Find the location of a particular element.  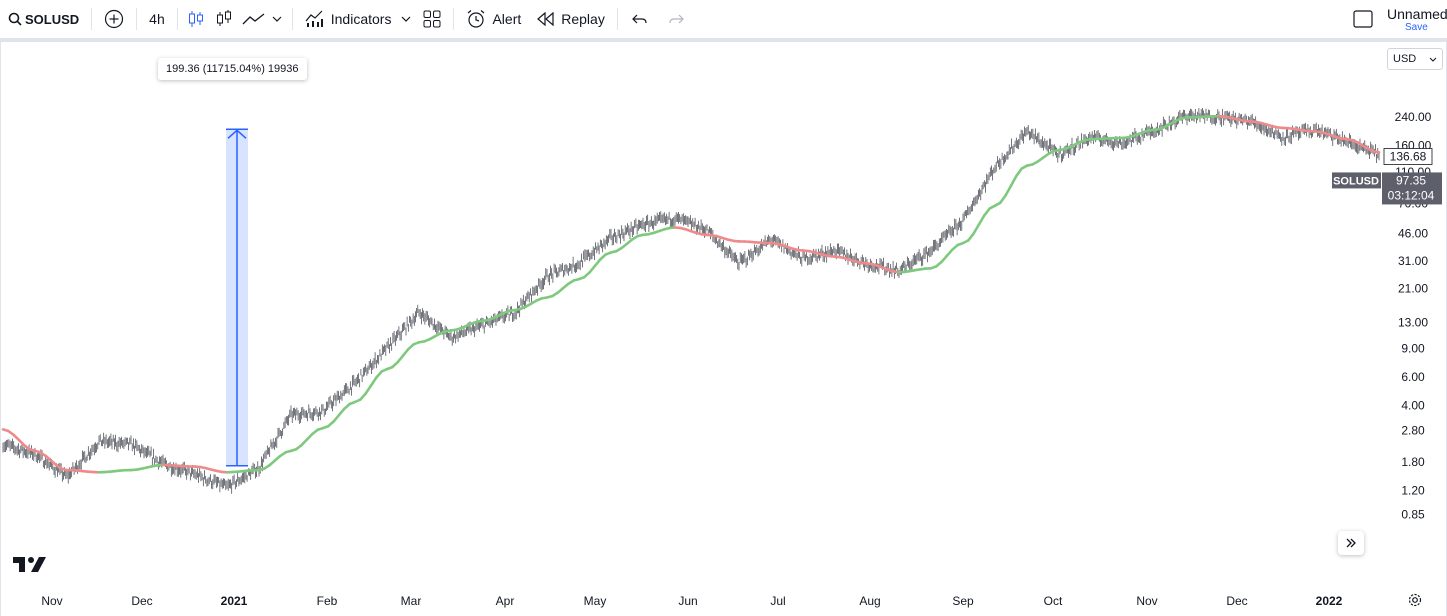

layout-icon is located at coordinates (1363, 19).